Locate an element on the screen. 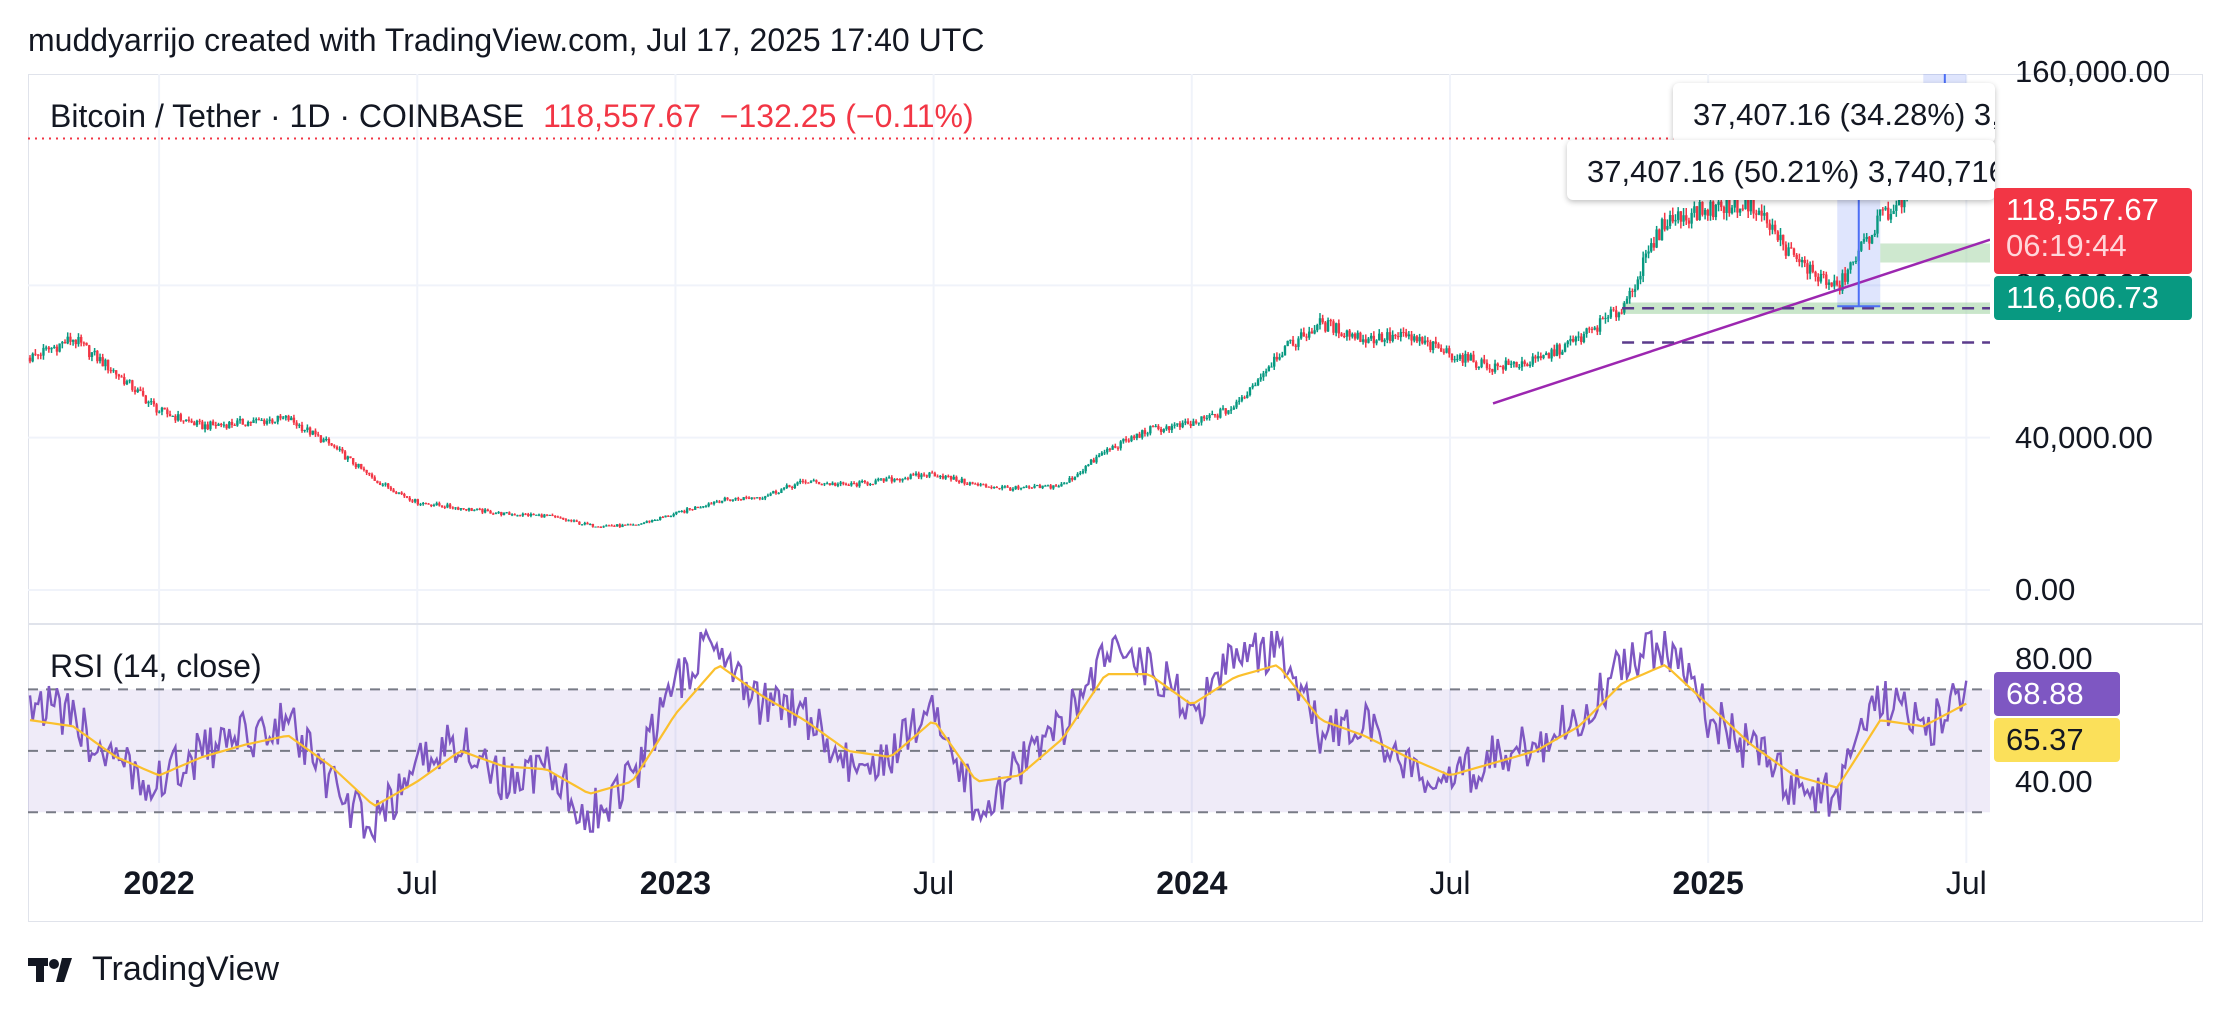 Image resolution: width=2231 pixels, height=1018 pixels. footer-brand: TradingView is located at coordinates (153, 969).